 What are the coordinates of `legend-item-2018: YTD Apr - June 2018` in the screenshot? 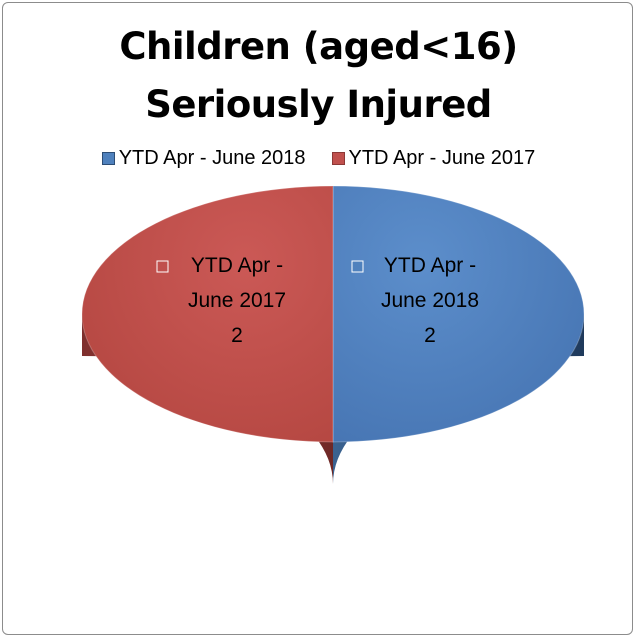 It's located at (203, 158).